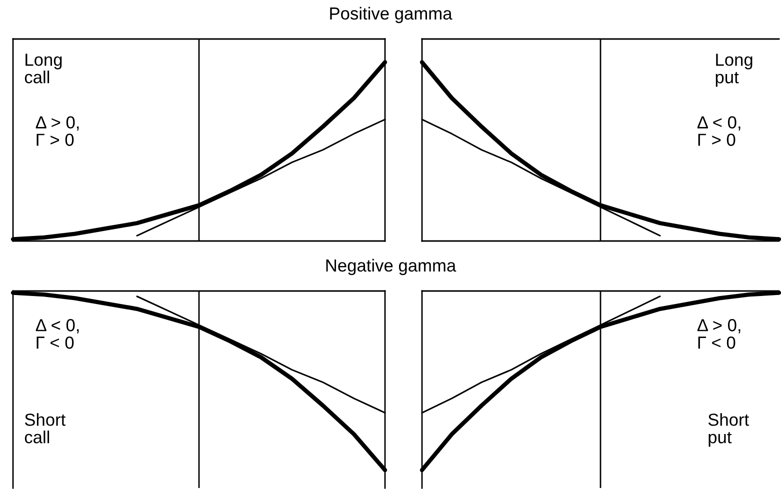  I want to click on chart-title: Positive gamma, so click(391, 15).